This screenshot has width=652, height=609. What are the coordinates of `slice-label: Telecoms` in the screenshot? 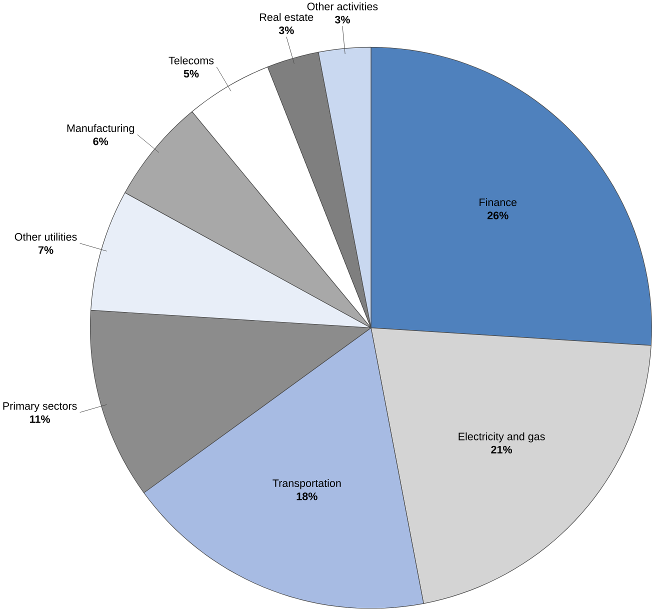 It's located at (191, 60).